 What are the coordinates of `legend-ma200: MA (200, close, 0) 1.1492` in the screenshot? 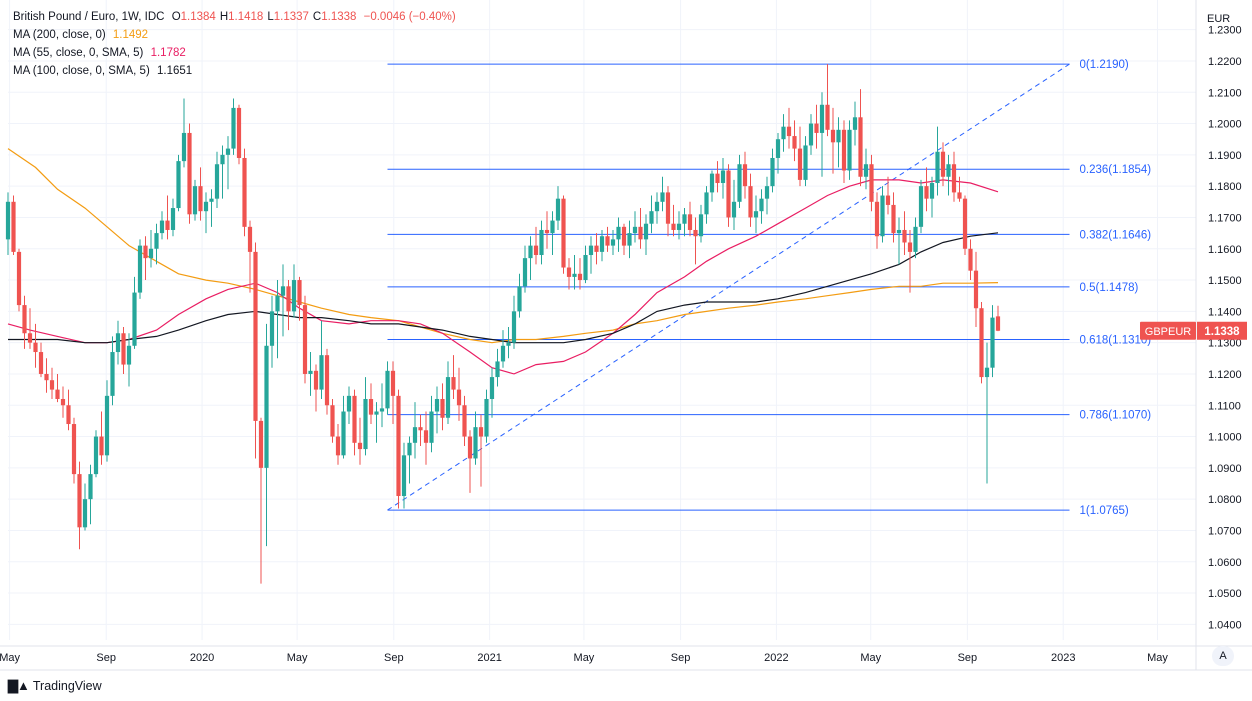 It's located at (234, 35).